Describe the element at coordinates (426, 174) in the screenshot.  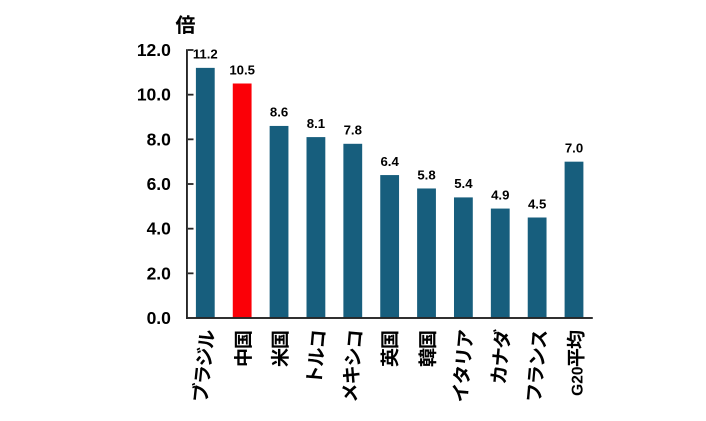
I see `svg-text: 5.8` at that location.